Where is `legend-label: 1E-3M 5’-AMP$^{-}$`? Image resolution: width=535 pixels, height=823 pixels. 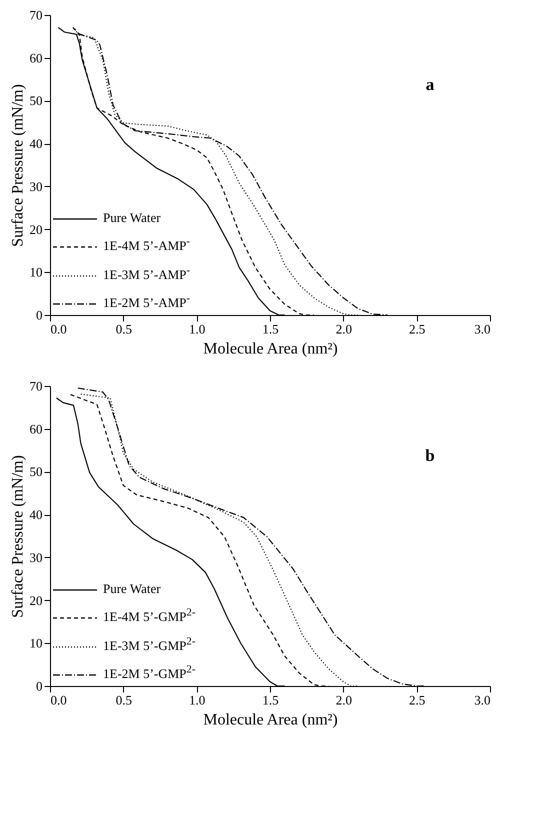
legend-label: 1E-3M 5’-AMP$^{-}$ is located at coordinates (146, 273).